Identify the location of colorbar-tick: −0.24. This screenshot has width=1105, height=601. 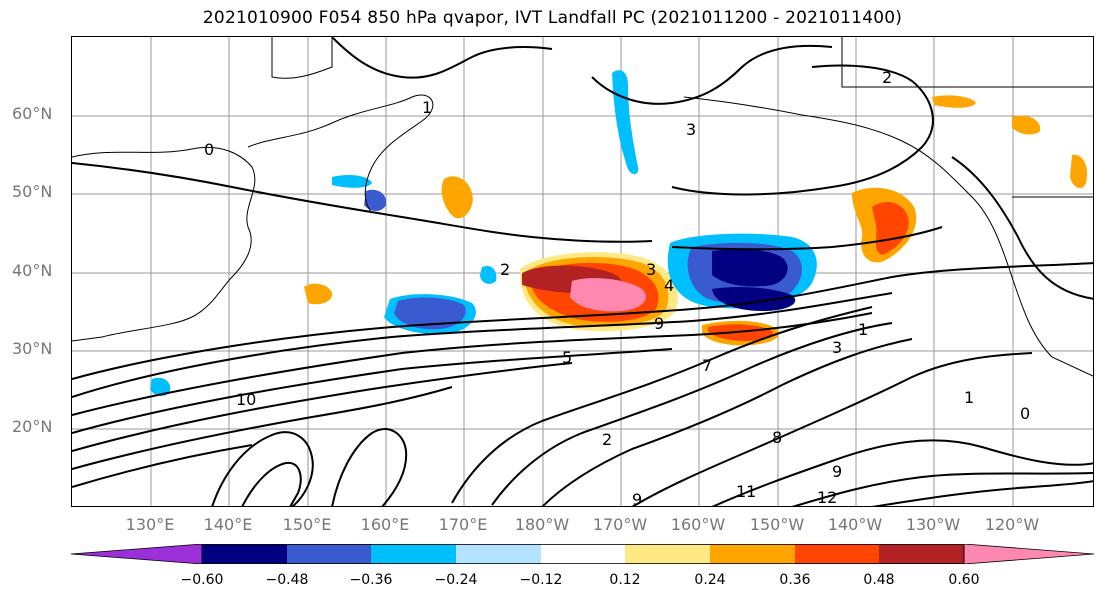
(456, 580).